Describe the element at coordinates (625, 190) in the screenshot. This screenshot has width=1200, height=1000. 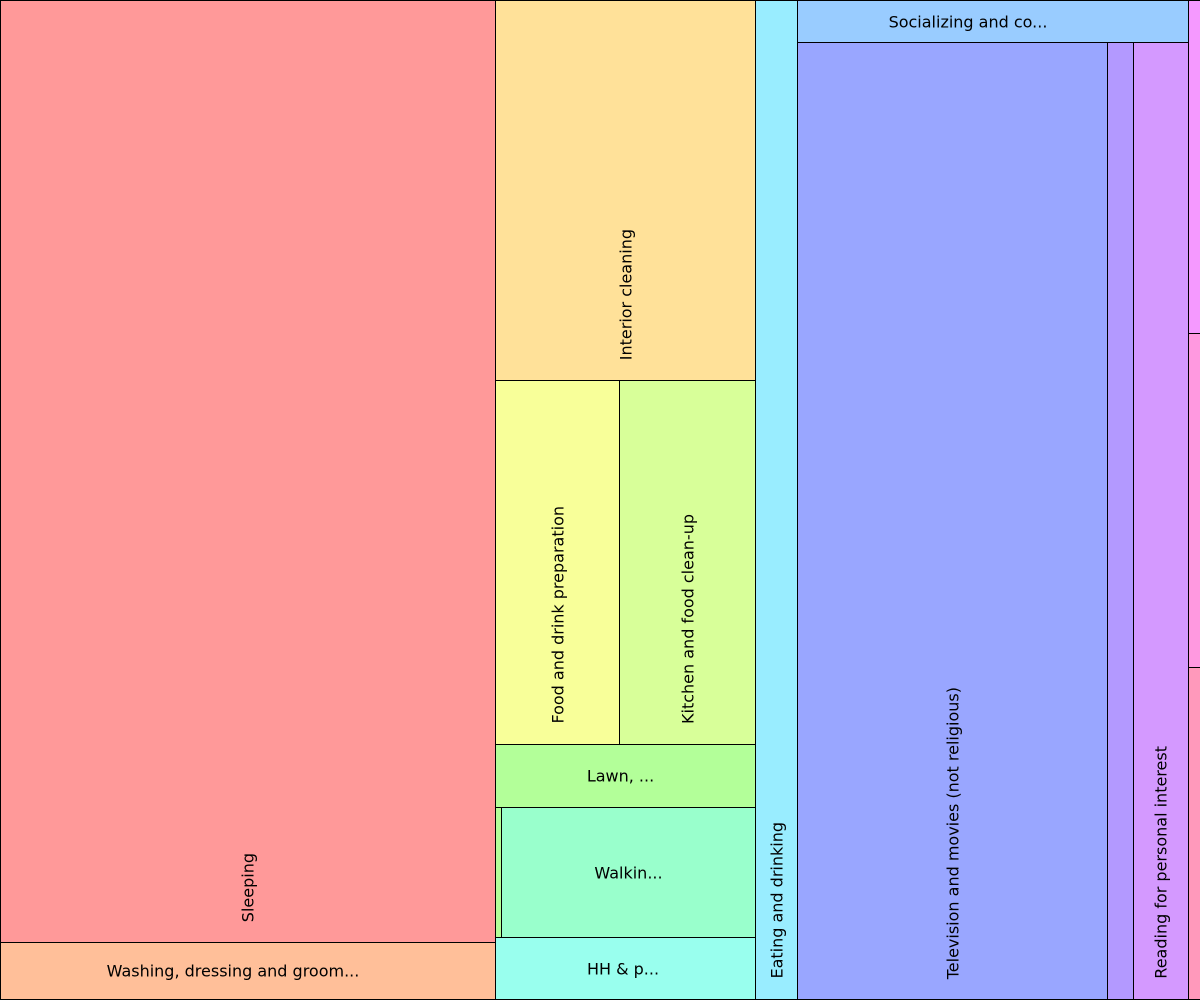
I see `tile-interior-cleaning: Interior cleaning` at that location.